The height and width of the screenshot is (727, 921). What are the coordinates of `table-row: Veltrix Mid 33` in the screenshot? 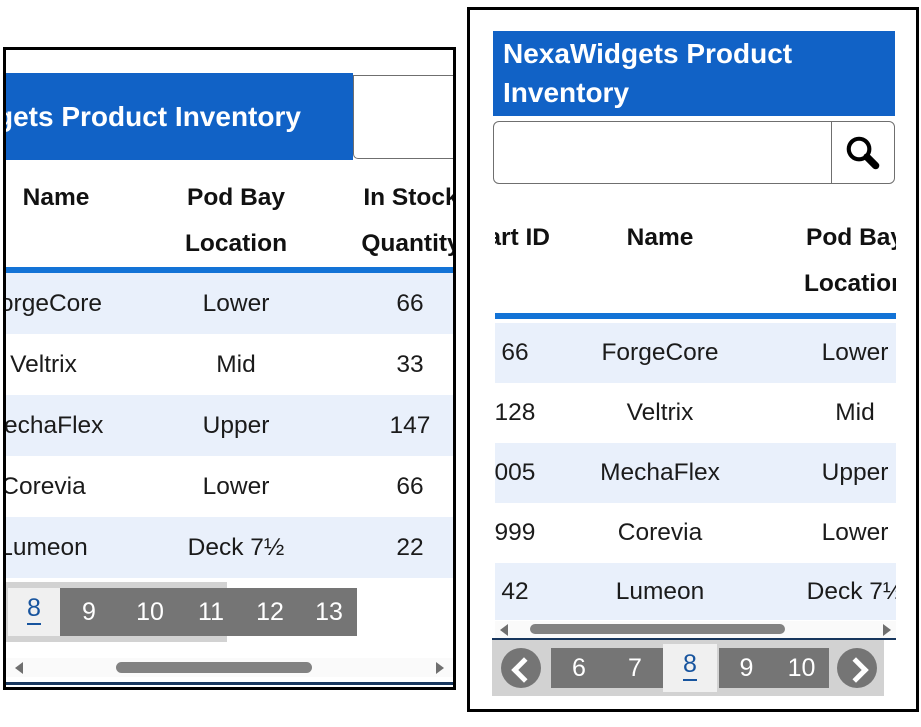 It's located at (229, 364).